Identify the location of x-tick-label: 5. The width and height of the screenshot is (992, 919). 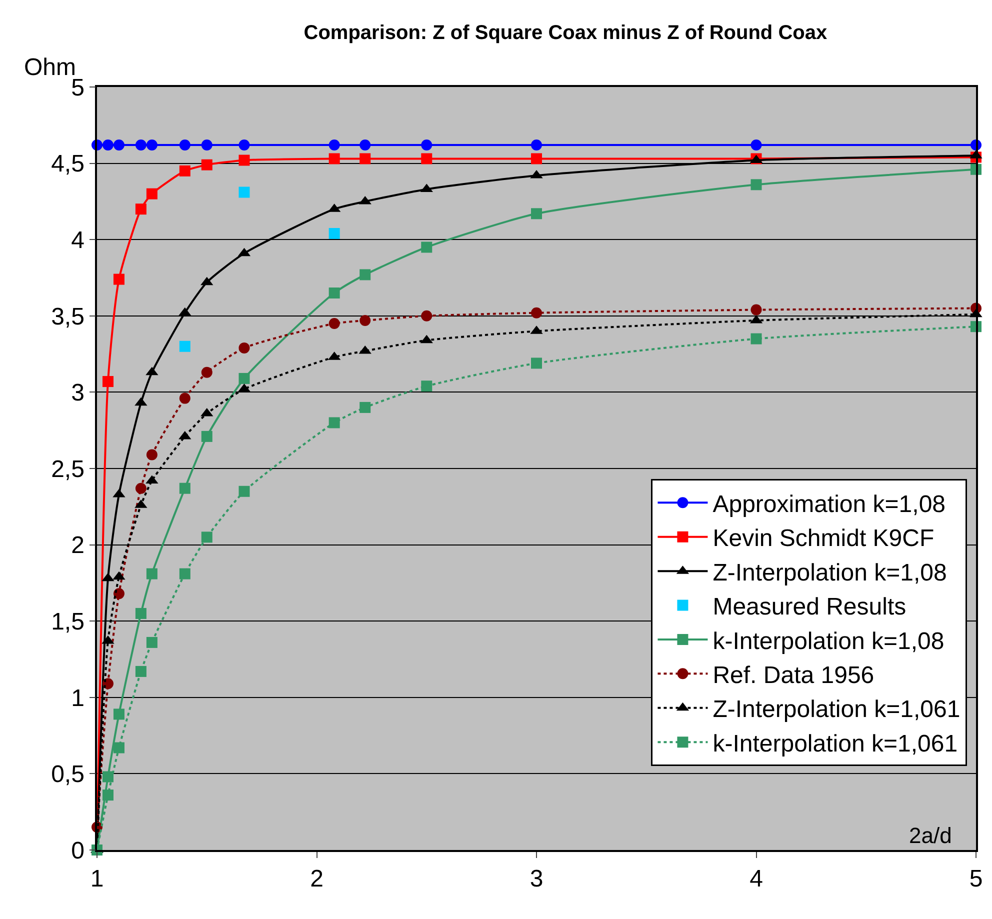
(976, 879).